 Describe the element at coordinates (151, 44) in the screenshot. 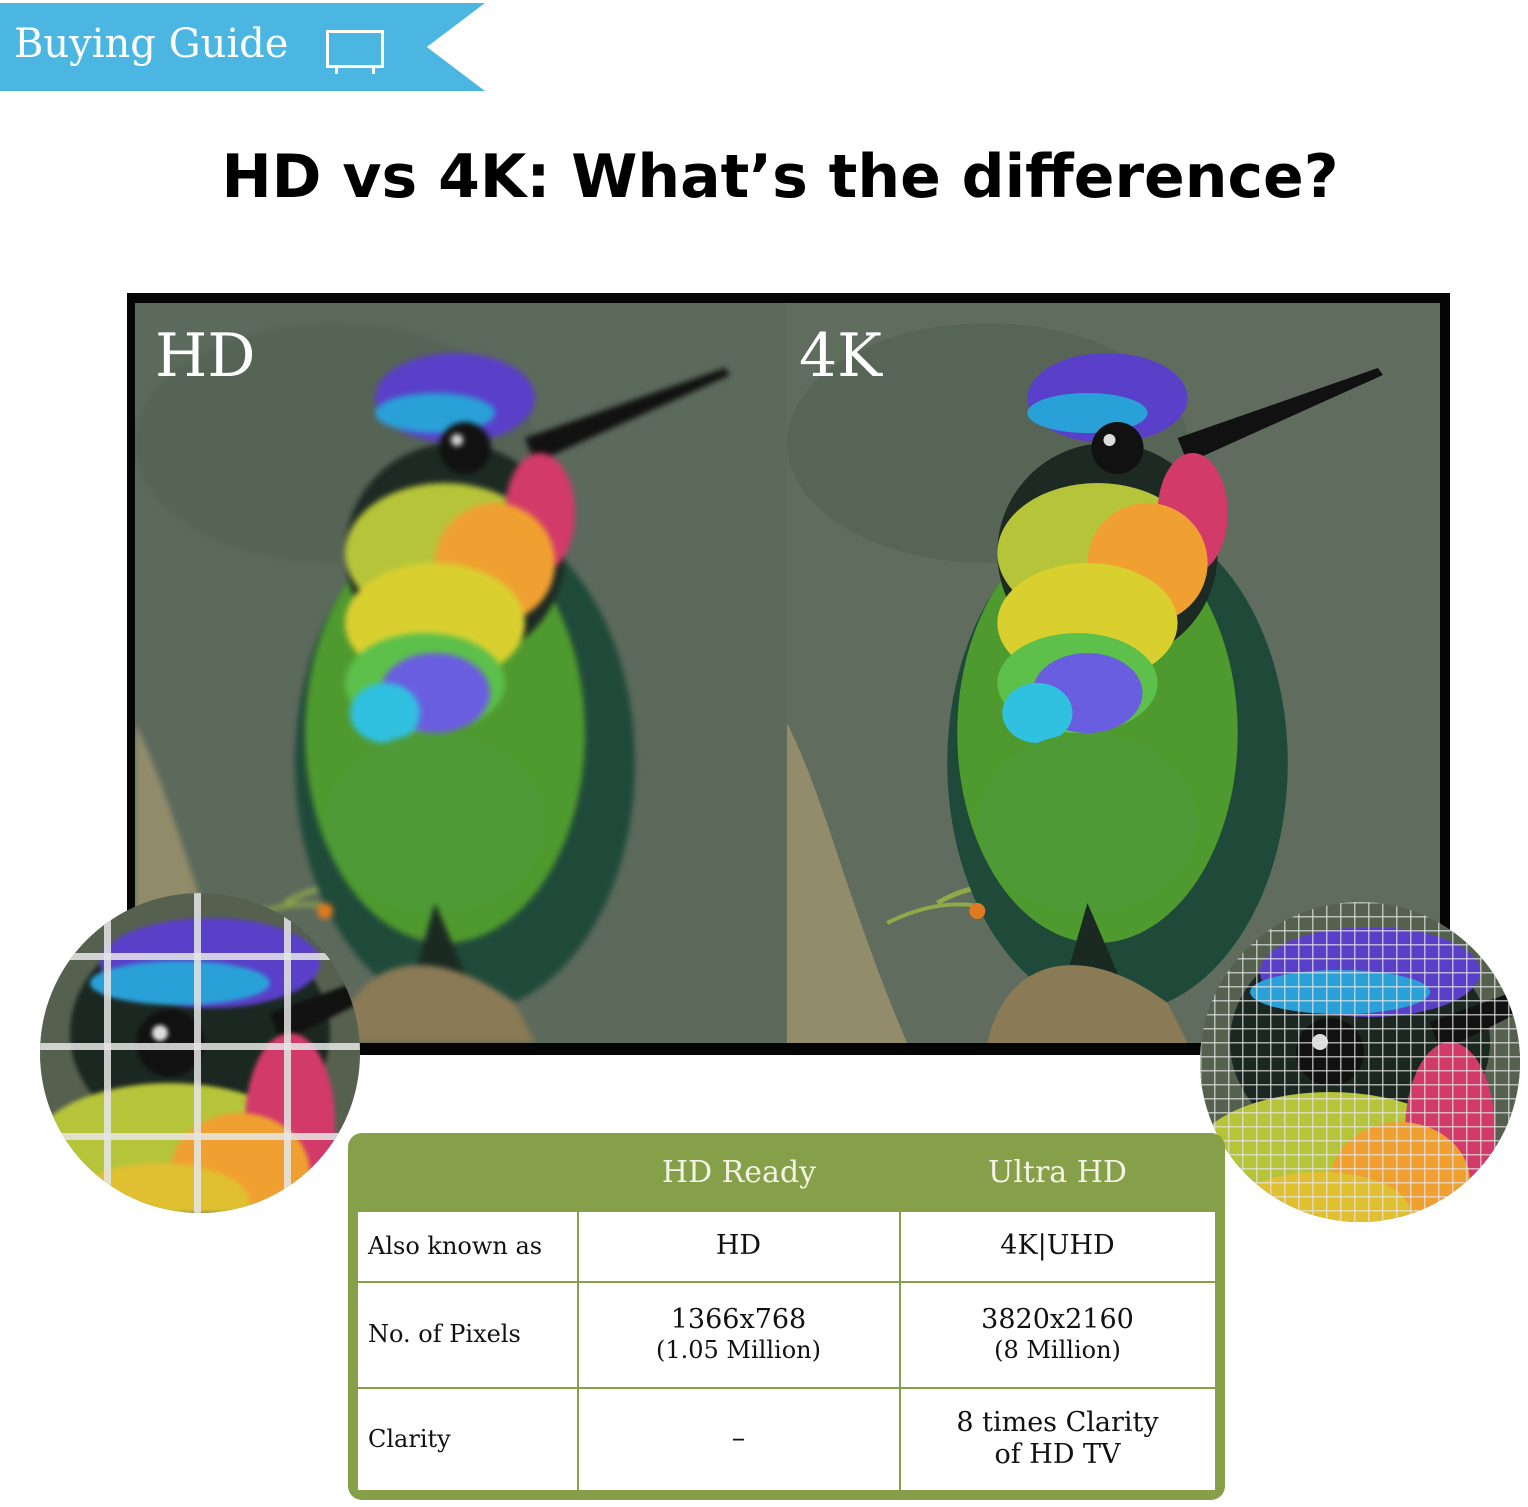

I see `banner-label: Buying Guide` at that location.